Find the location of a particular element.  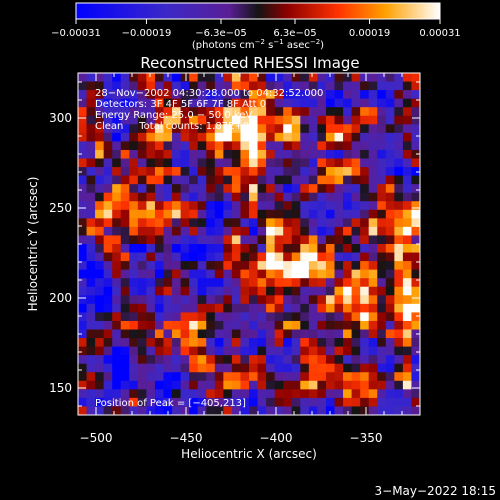

y-tick-label: 150 is located at coordinates (60, 388).